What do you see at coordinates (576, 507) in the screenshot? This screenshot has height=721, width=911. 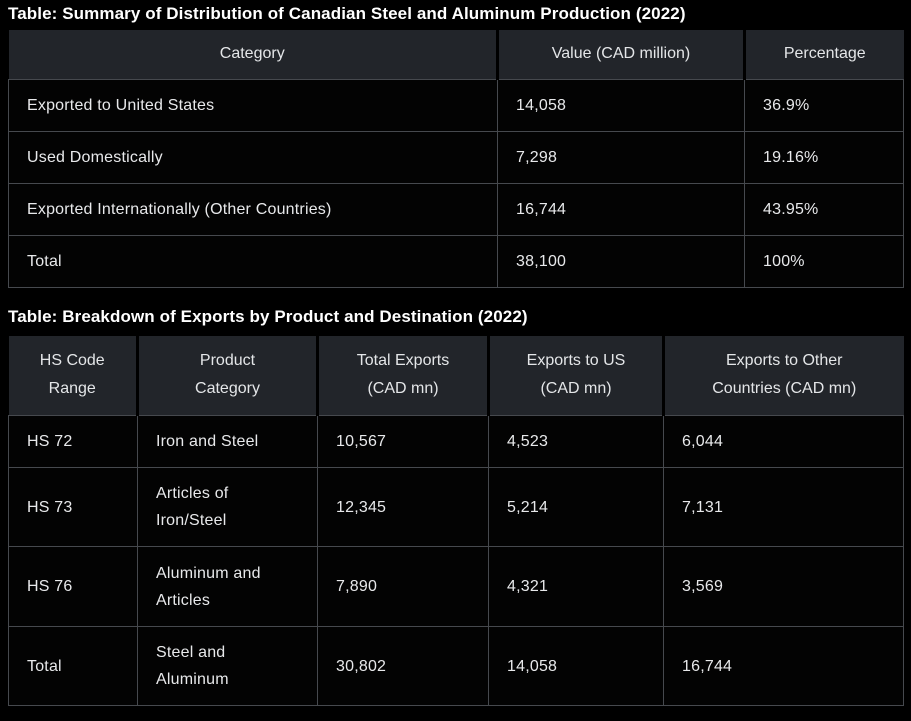 I see `exports-to-us-cell: 5,214` at bounding box center [576, 507].